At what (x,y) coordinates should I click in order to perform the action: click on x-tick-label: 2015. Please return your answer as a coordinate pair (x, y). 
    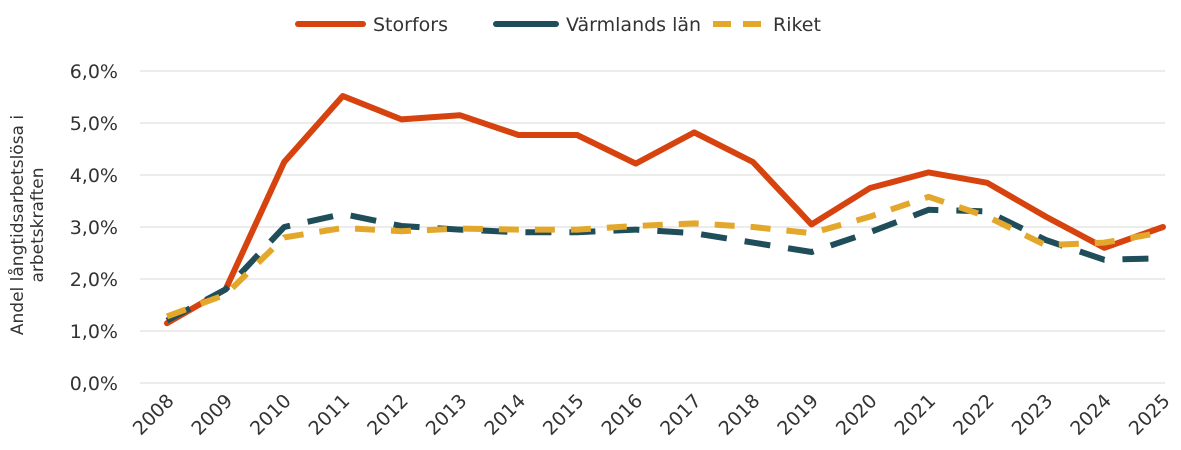
    Looking at the image, I should click on (564, 415).